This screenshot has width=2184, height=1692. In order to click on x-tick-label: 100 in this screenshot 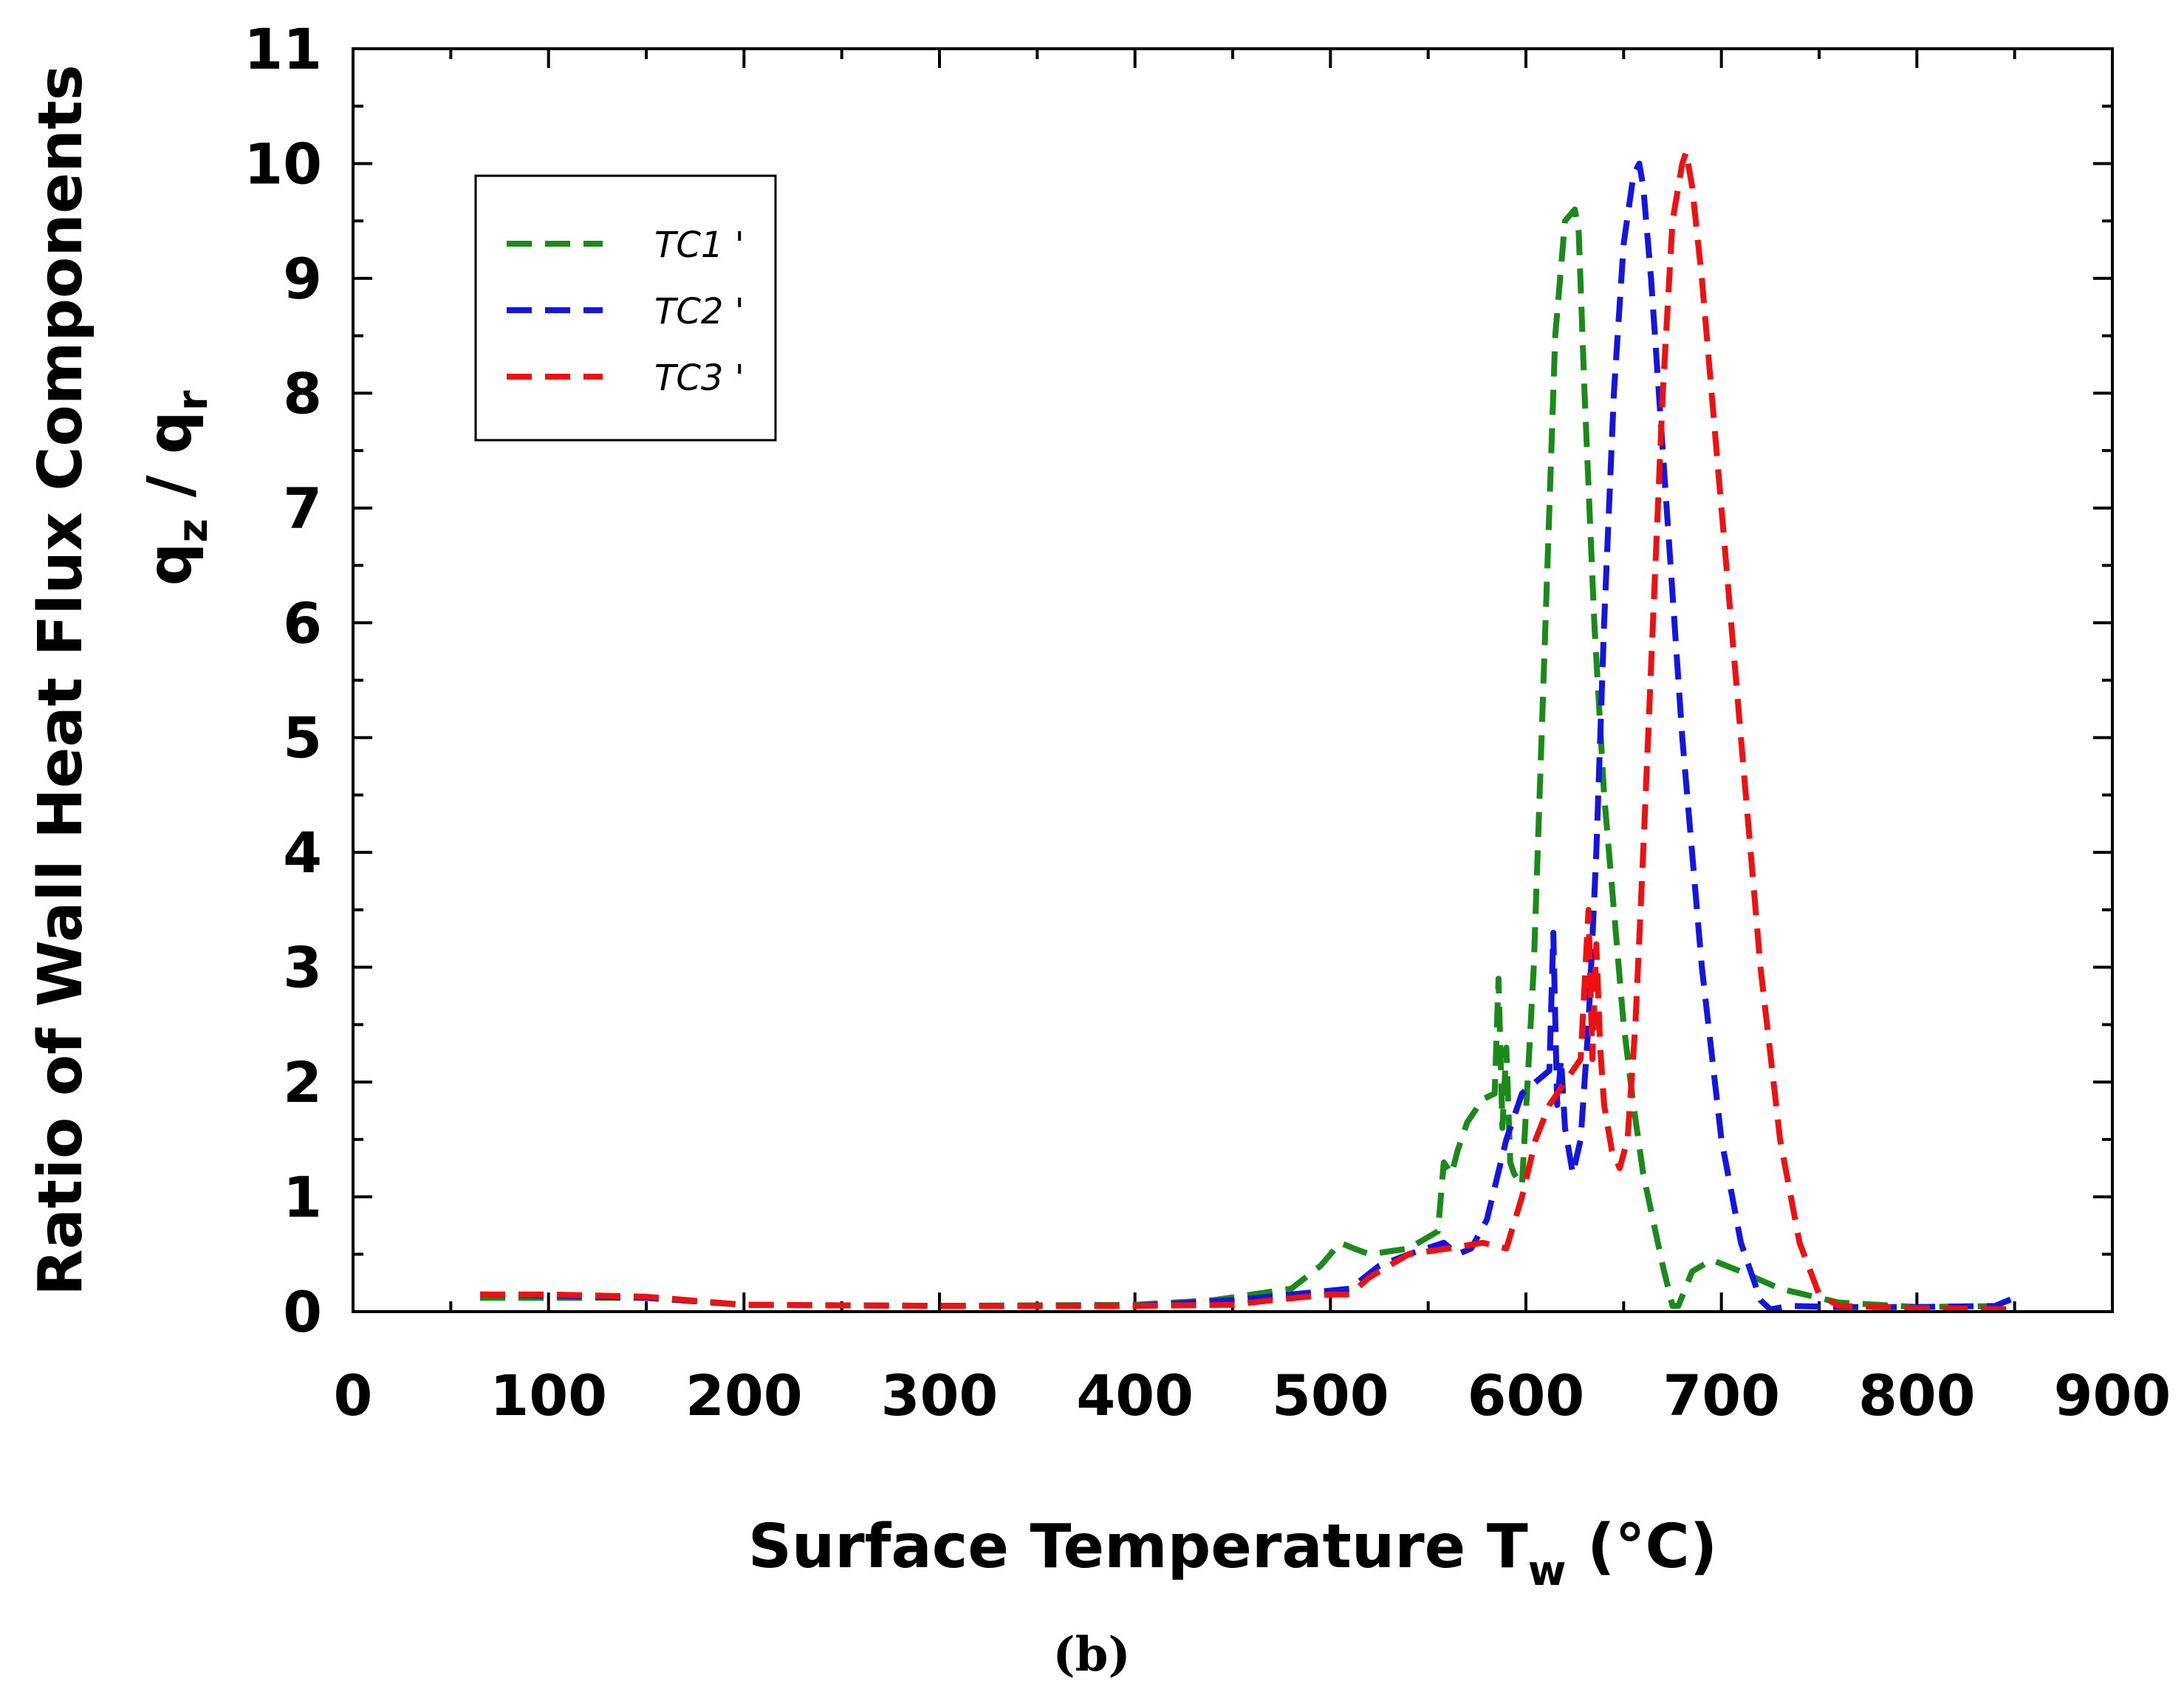, I will do `click(548, 1395)`.